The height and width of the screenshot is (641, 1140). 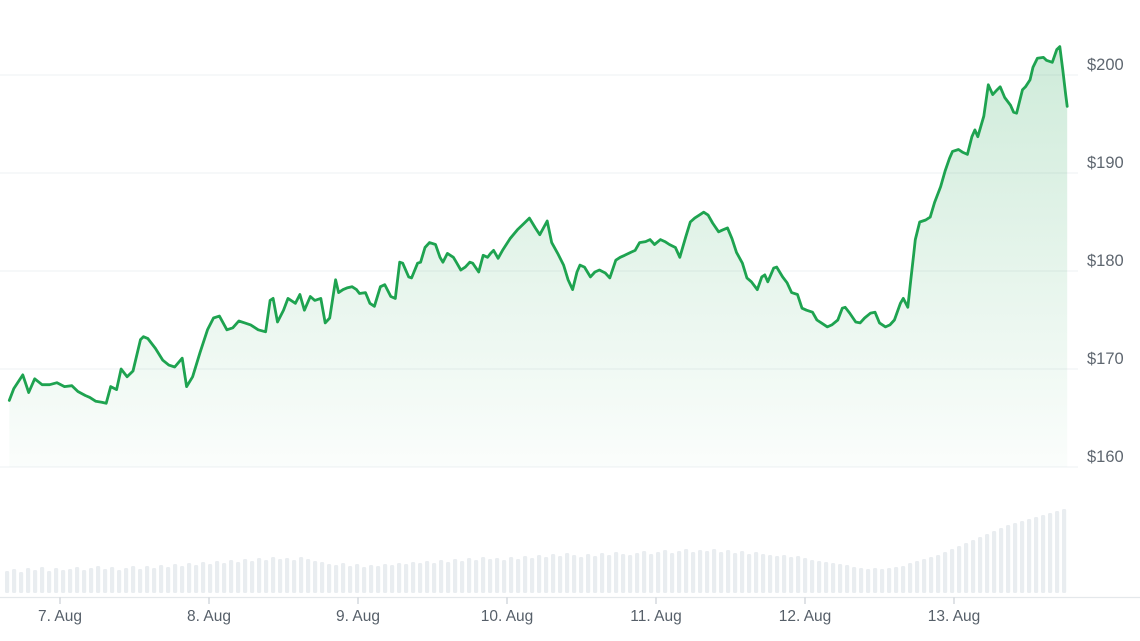 What do you see at coordinates (655, 616) in the screenshot?
I see `x-axis-label: 11. Aug` at bounding box center [655, 616].